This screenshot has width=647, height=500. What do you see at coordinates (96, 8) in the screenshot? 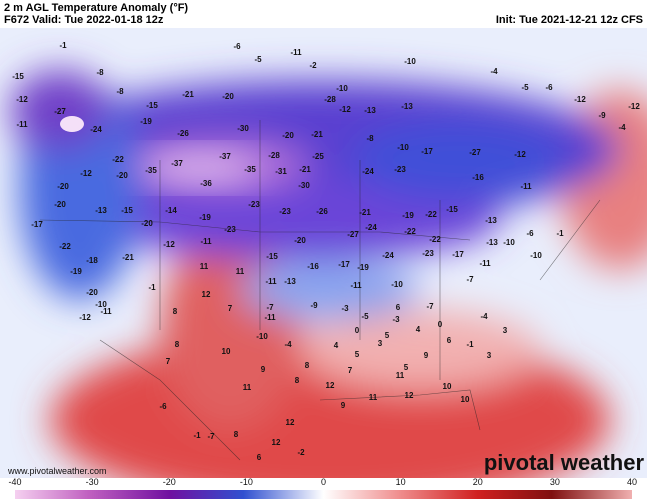
I see `title: 2 m AGL Temperature Anomaly (°F)` at bounding box center [96, 8].